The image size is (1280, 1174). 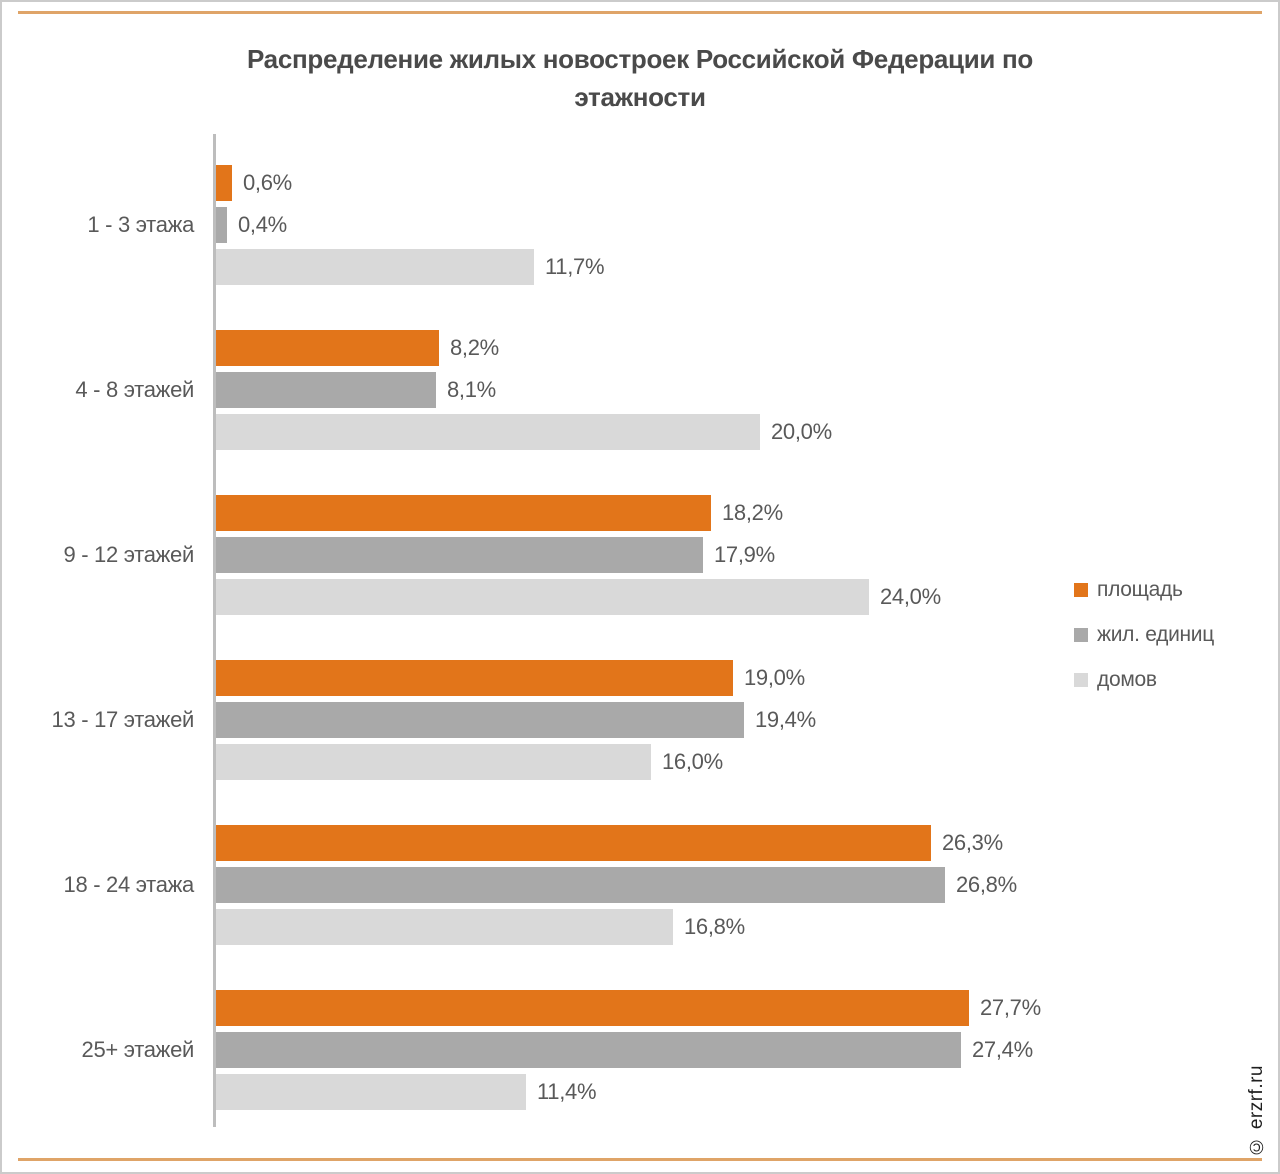 I want to click on bar-row: 19,0%, so click(x=628, y=678).